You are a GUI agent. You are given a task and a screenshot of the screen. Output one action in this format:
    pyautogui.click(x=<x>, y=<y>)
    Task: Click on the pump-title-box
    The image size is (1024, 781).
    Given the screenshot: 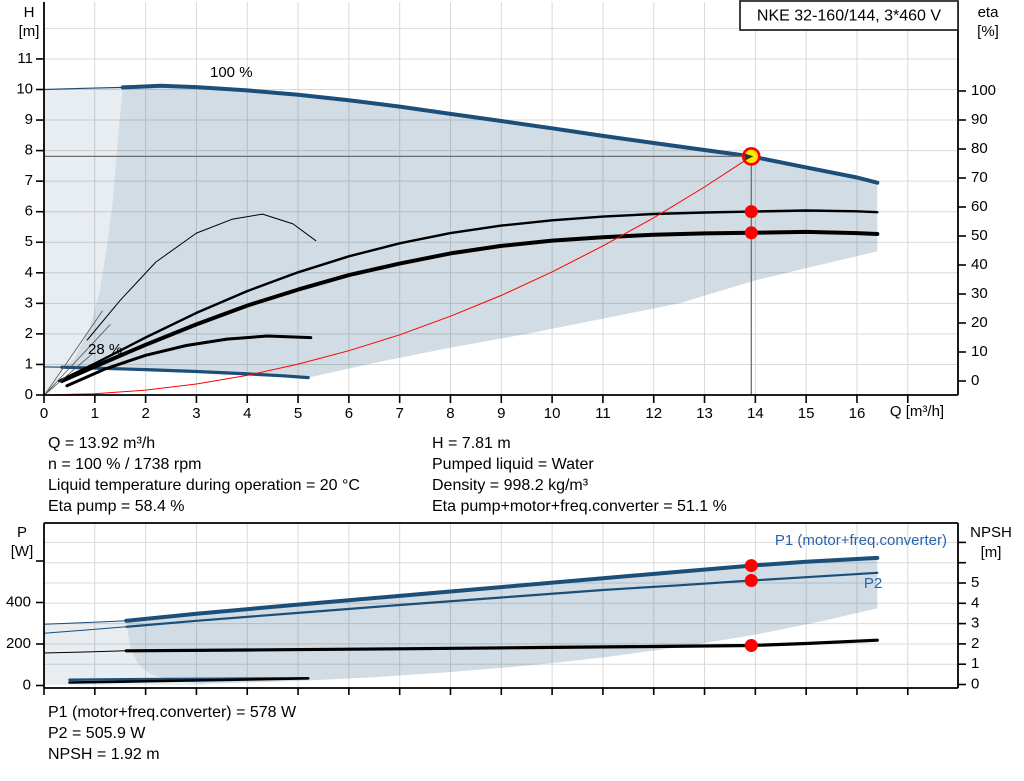 What is the action you would take?
    pyautogui.click(x=849, y=15)
    